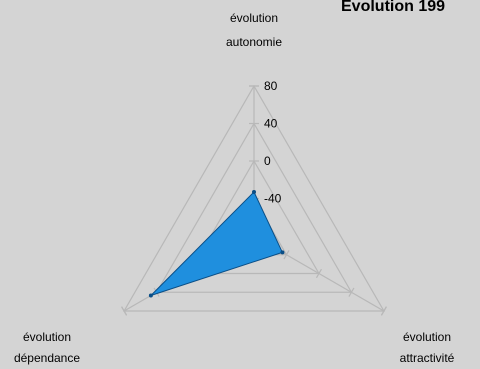  What do you see at coordinates (271, 124) in the screenshot?
I see `tick-label-1: 40` at bounding box center [271, 124].